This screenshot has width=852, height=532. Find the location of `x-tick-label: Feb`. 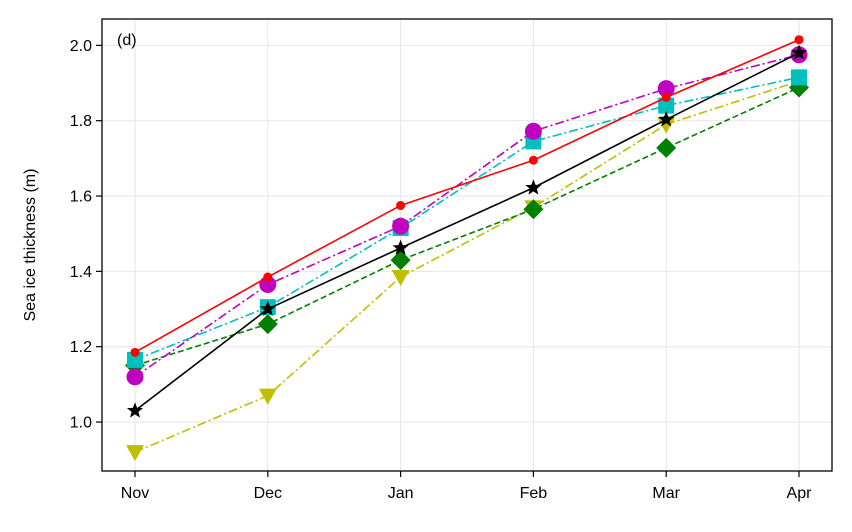

x-tick-label: Feb is located at coordinates (534, 493).